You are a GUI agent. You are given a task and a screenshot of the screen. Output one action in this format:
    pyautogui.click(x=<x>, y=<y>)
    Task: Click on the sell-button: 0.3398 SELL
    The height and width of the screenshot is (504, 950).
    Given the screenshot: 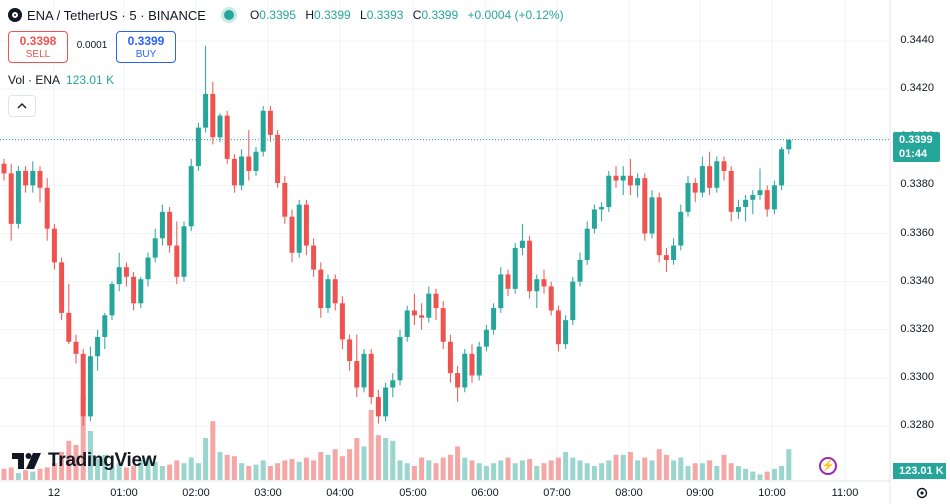 What is the action you would take?
    pyautogui.click(x=38, y=47)
    